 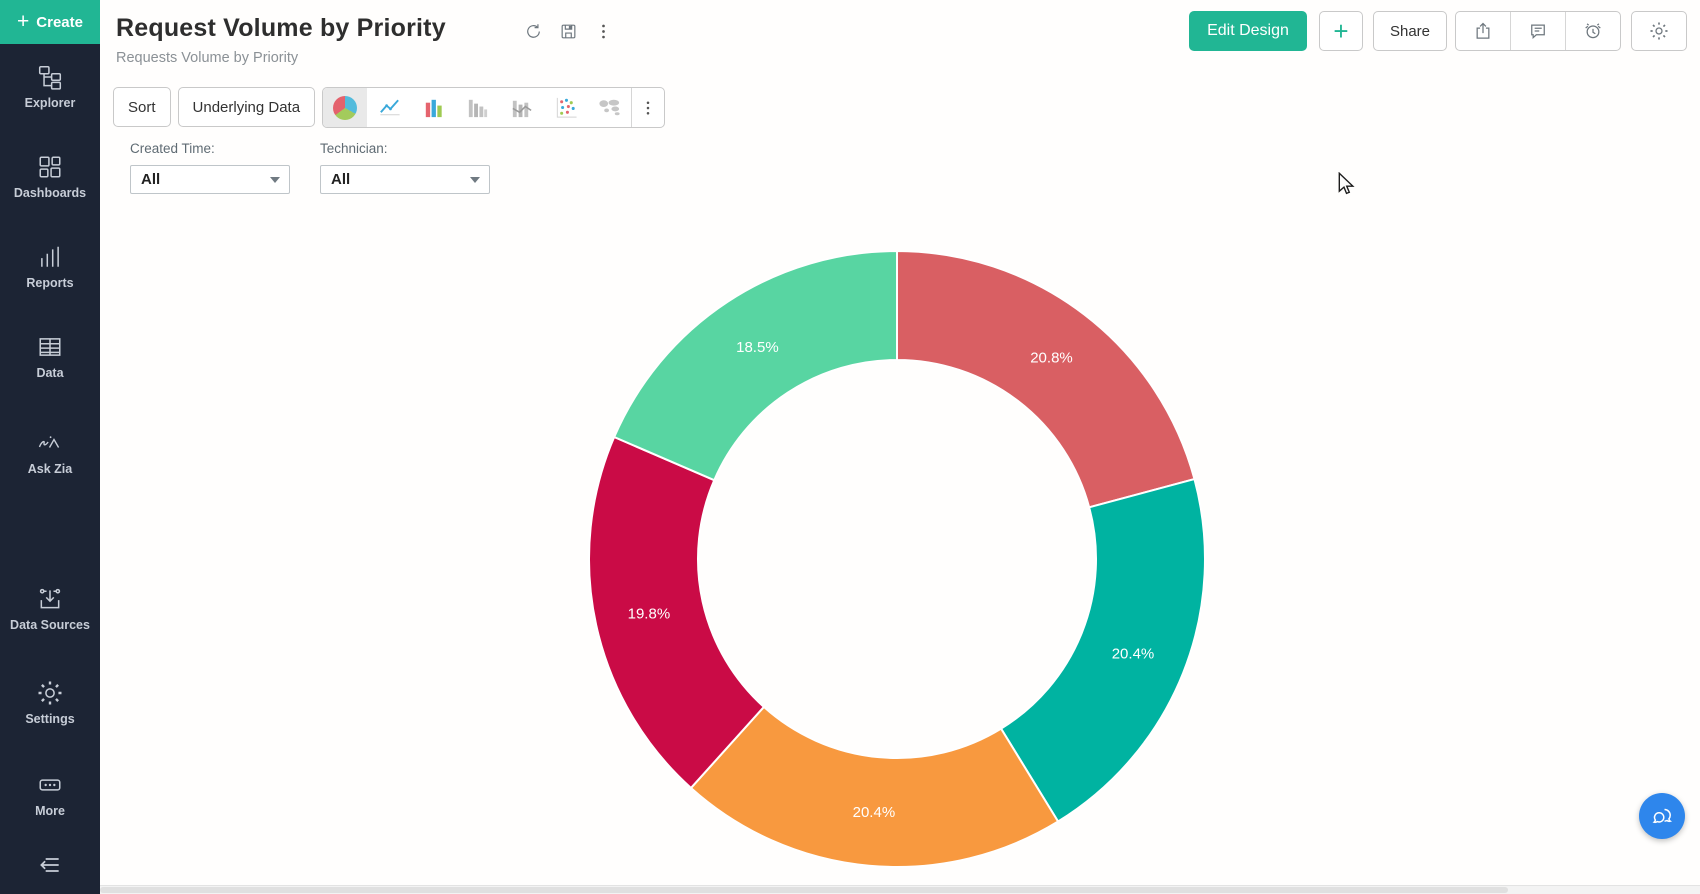 I want to click on edit-design-button: Edit Design, so click(x=1248, y=31).